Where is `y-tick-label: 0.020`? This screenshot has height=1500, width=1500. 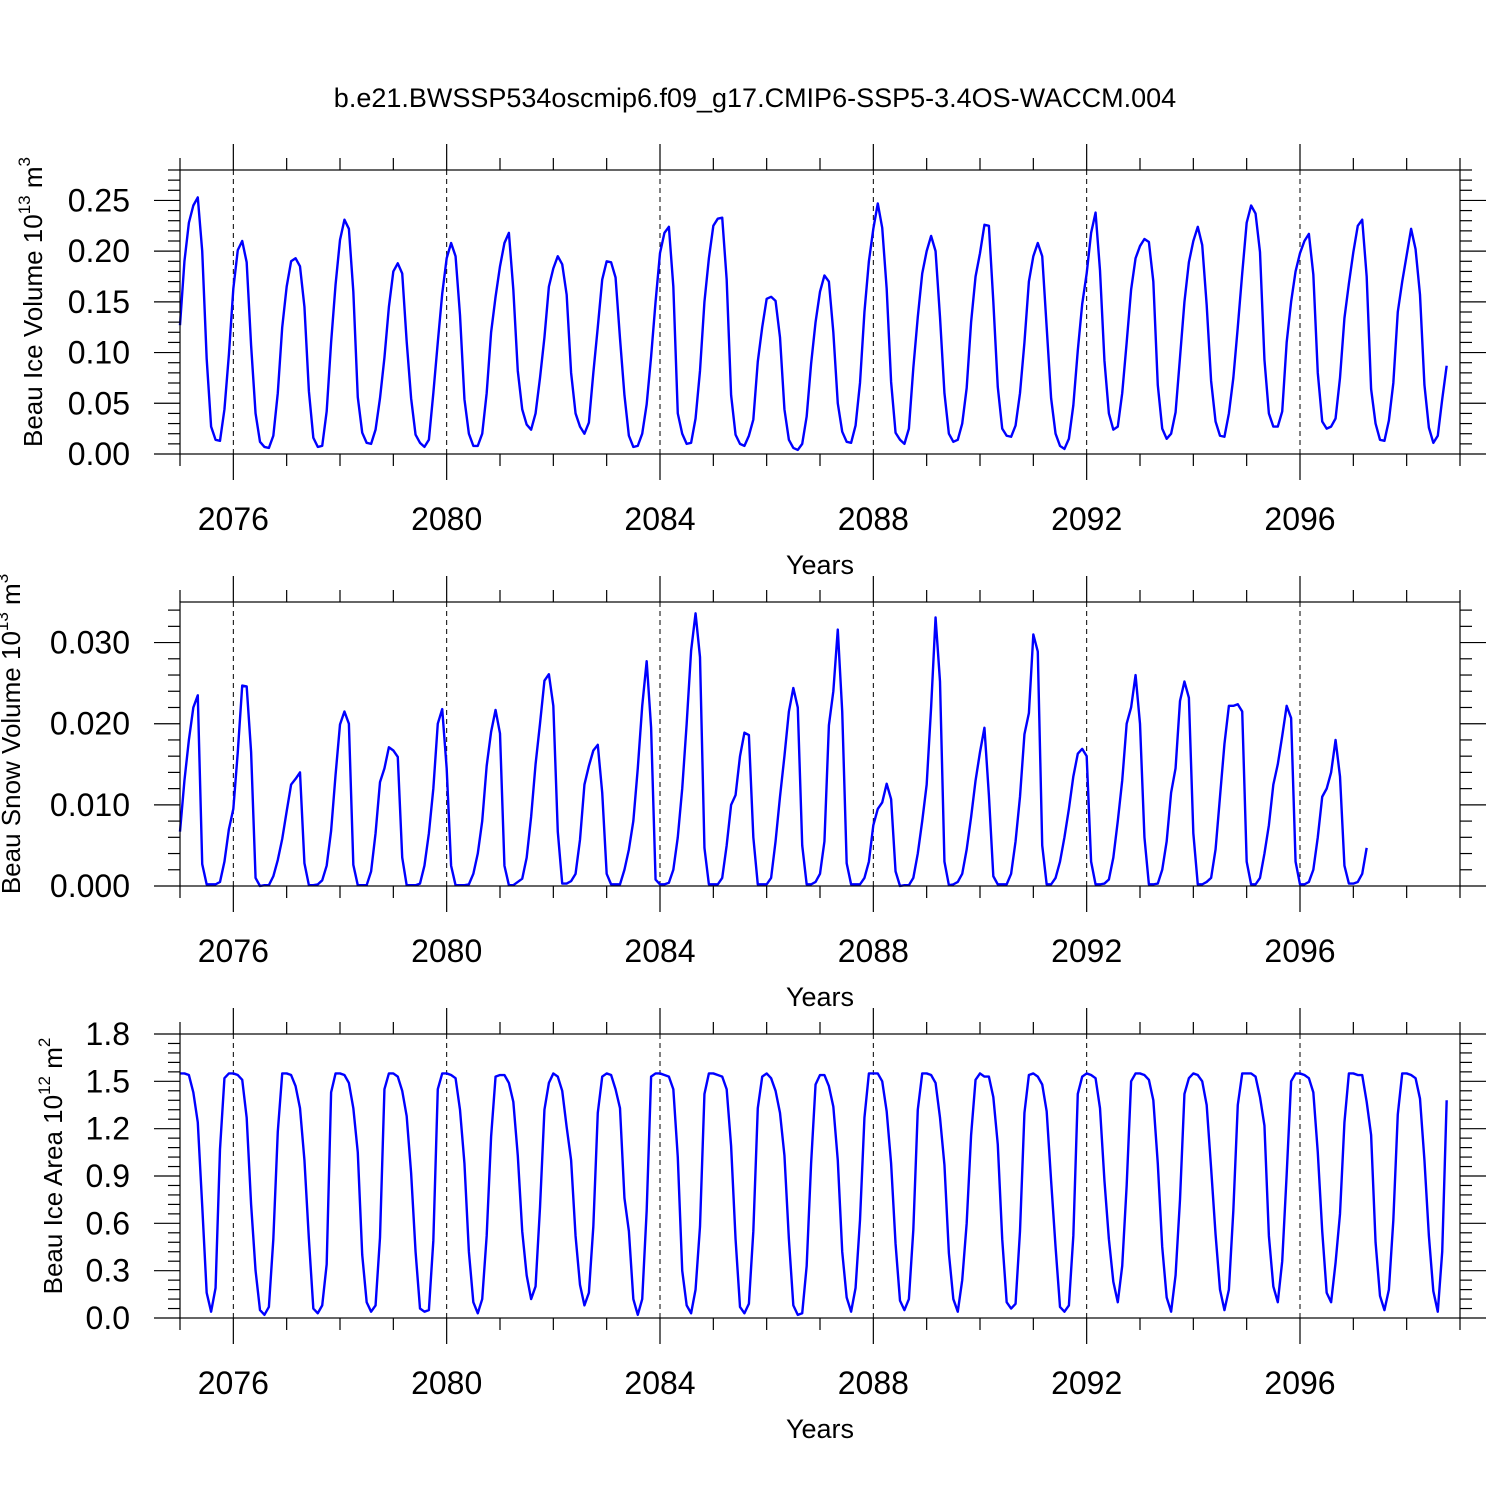
y-tick-label: 0.020 is located at coordinates (90, 724).